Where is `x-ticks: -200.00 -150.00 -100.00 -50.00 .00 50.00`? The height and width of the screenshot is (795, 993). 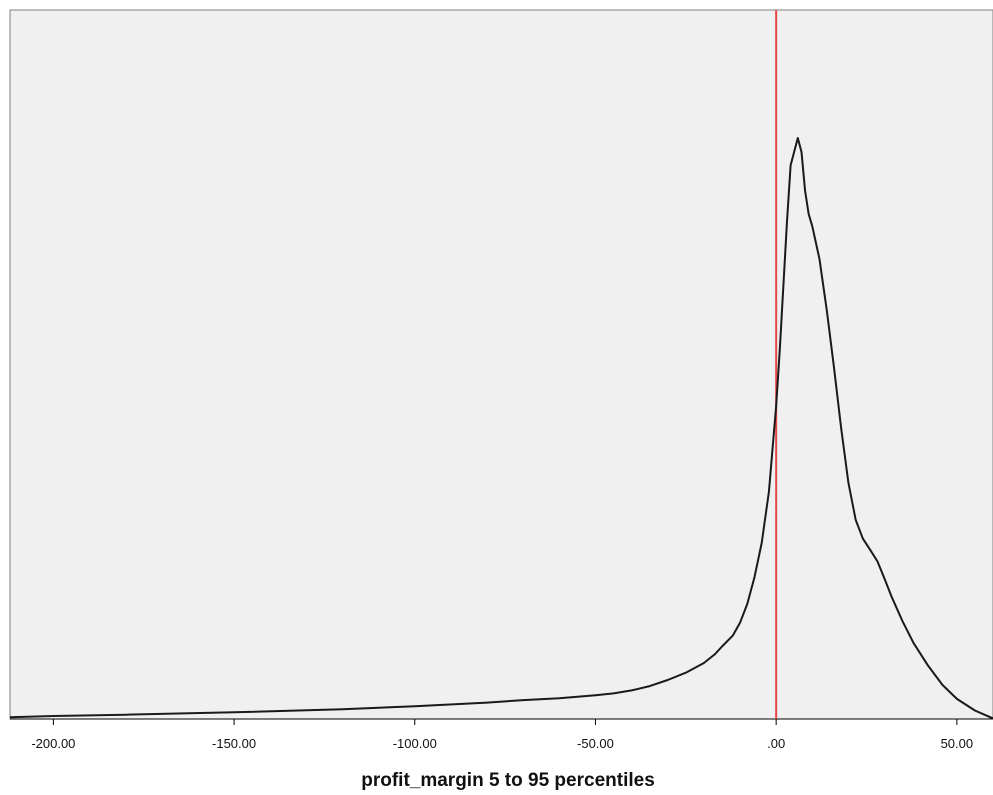 x-ticks: -200.00 -150.00 -100.00 -50.00 .00 50.00 is located at coordinates (502, 735).